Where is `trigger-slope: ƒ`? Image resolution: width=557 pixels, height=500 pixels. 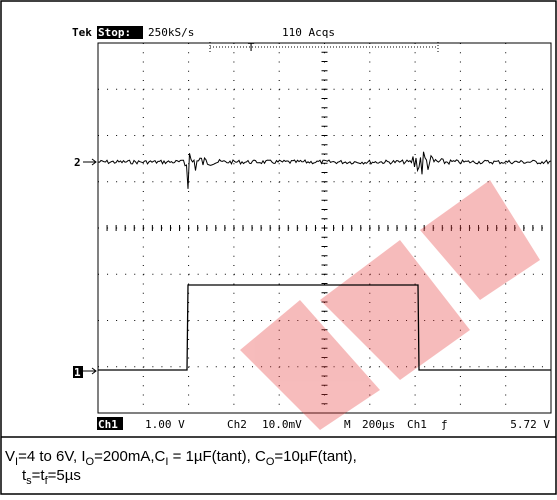 trigger-slope: ƒ is located at coordinates (444, 424).